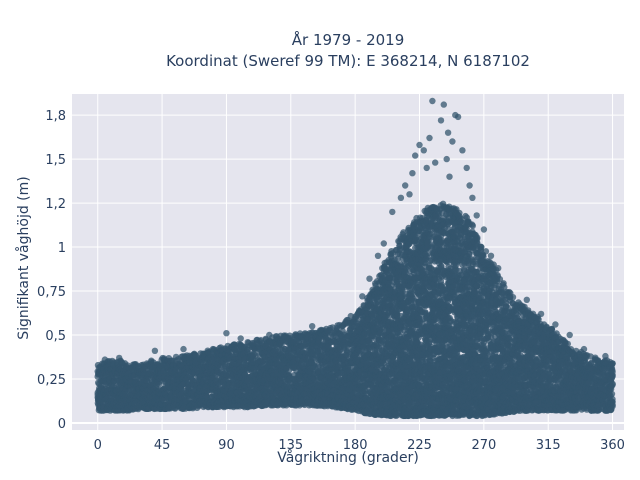 This screenshot has height=480, width=640. What do you see at coordinates (348, 39) in the screenshot?
I see `chart-title-line1: År 1979 - 2019` at bounding box center [348, 39].